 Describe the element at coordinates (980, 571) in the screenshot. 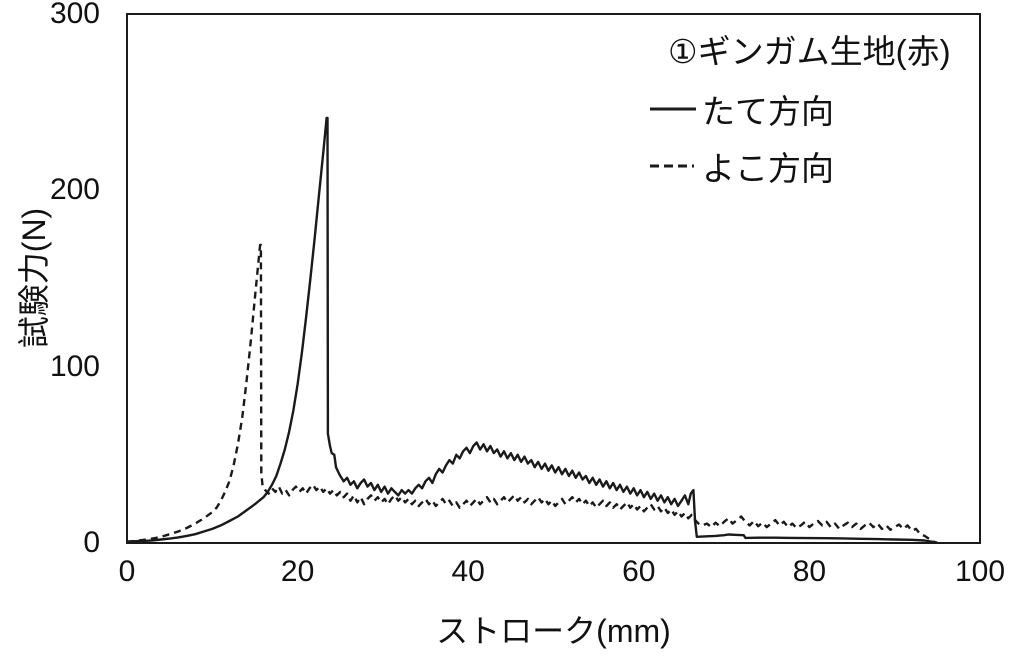

I see `x-tick-label: 100` at that location.